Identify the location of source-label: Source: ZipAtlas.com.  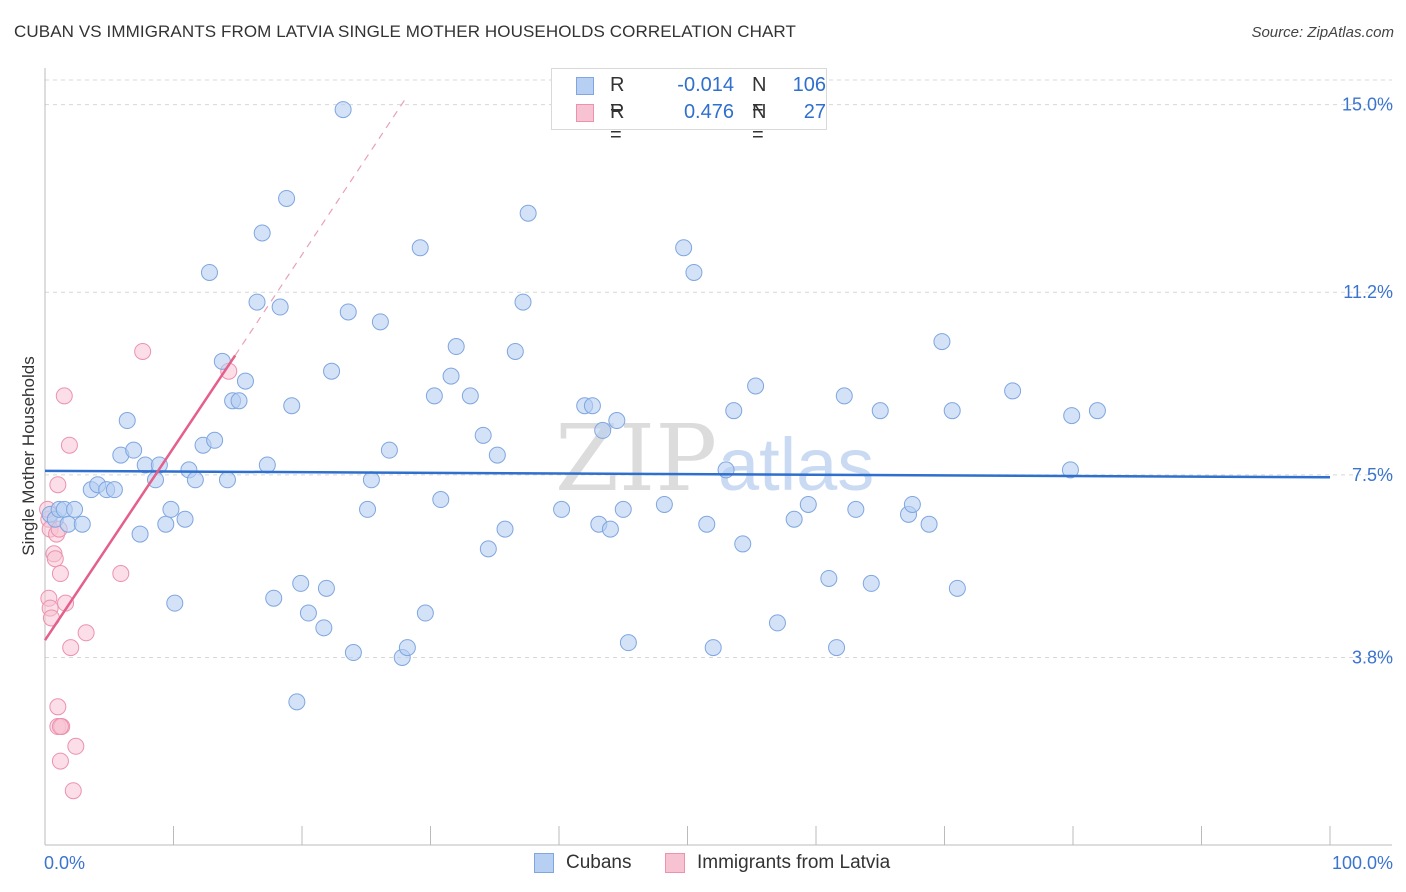
(1322, 32).